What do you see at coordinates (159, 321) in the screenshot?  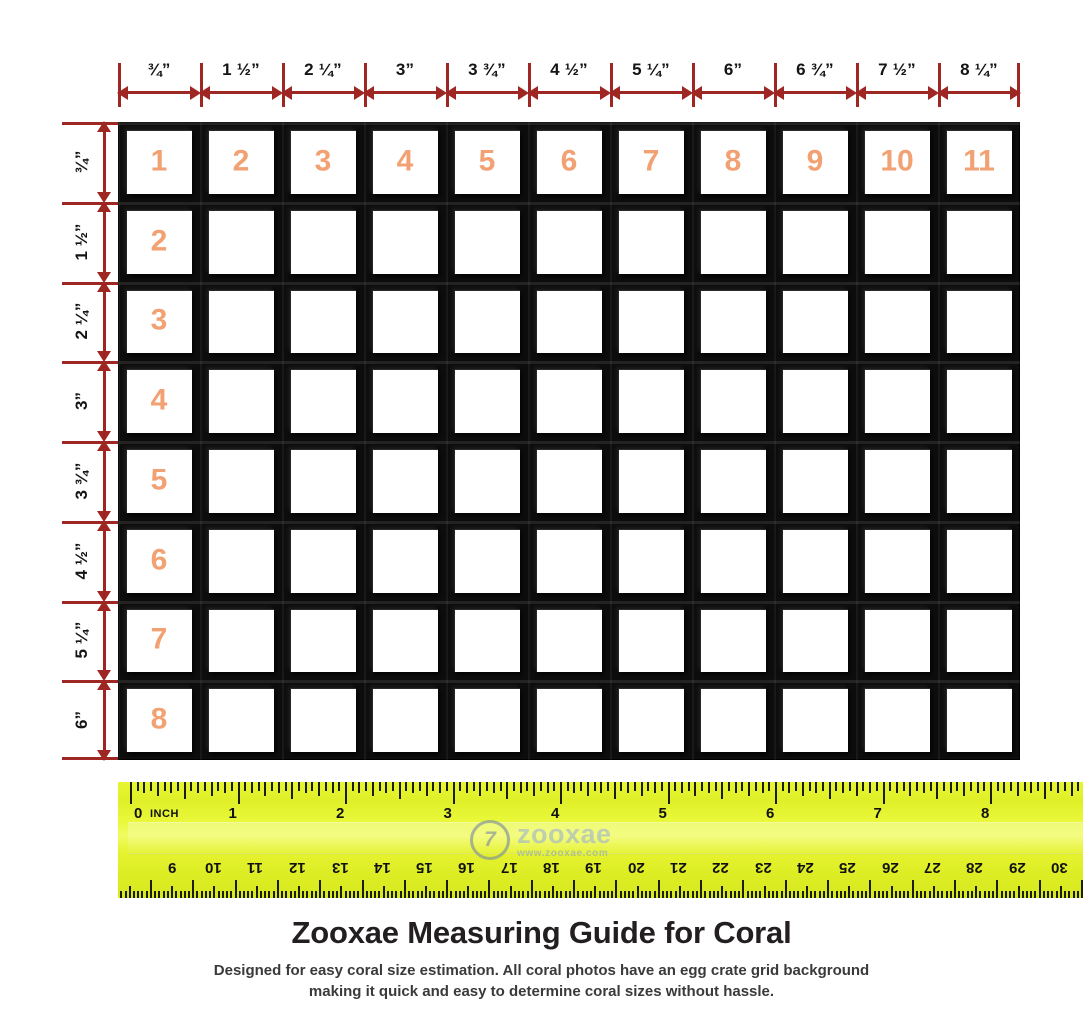 I see `grid-cell: 3` at bounding box center [159, 321].